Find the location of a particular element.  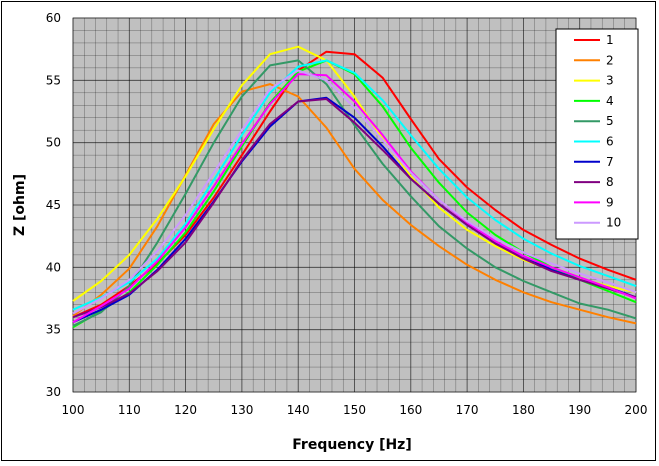

y-tick-label: 60 is located at coordinates (53, 18).